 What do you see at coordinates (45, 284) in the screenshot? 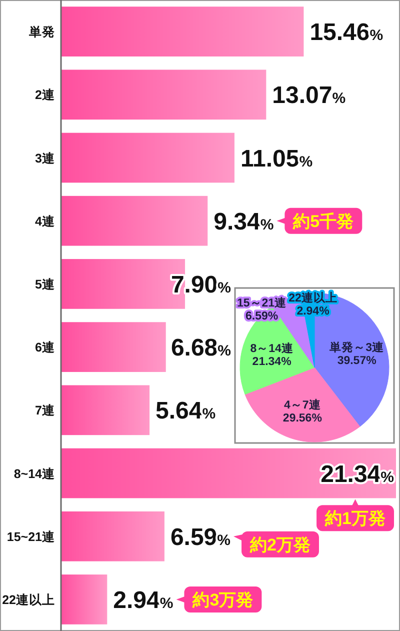
I see `y-tick-label: 5連` at bounding box center [45, 284].